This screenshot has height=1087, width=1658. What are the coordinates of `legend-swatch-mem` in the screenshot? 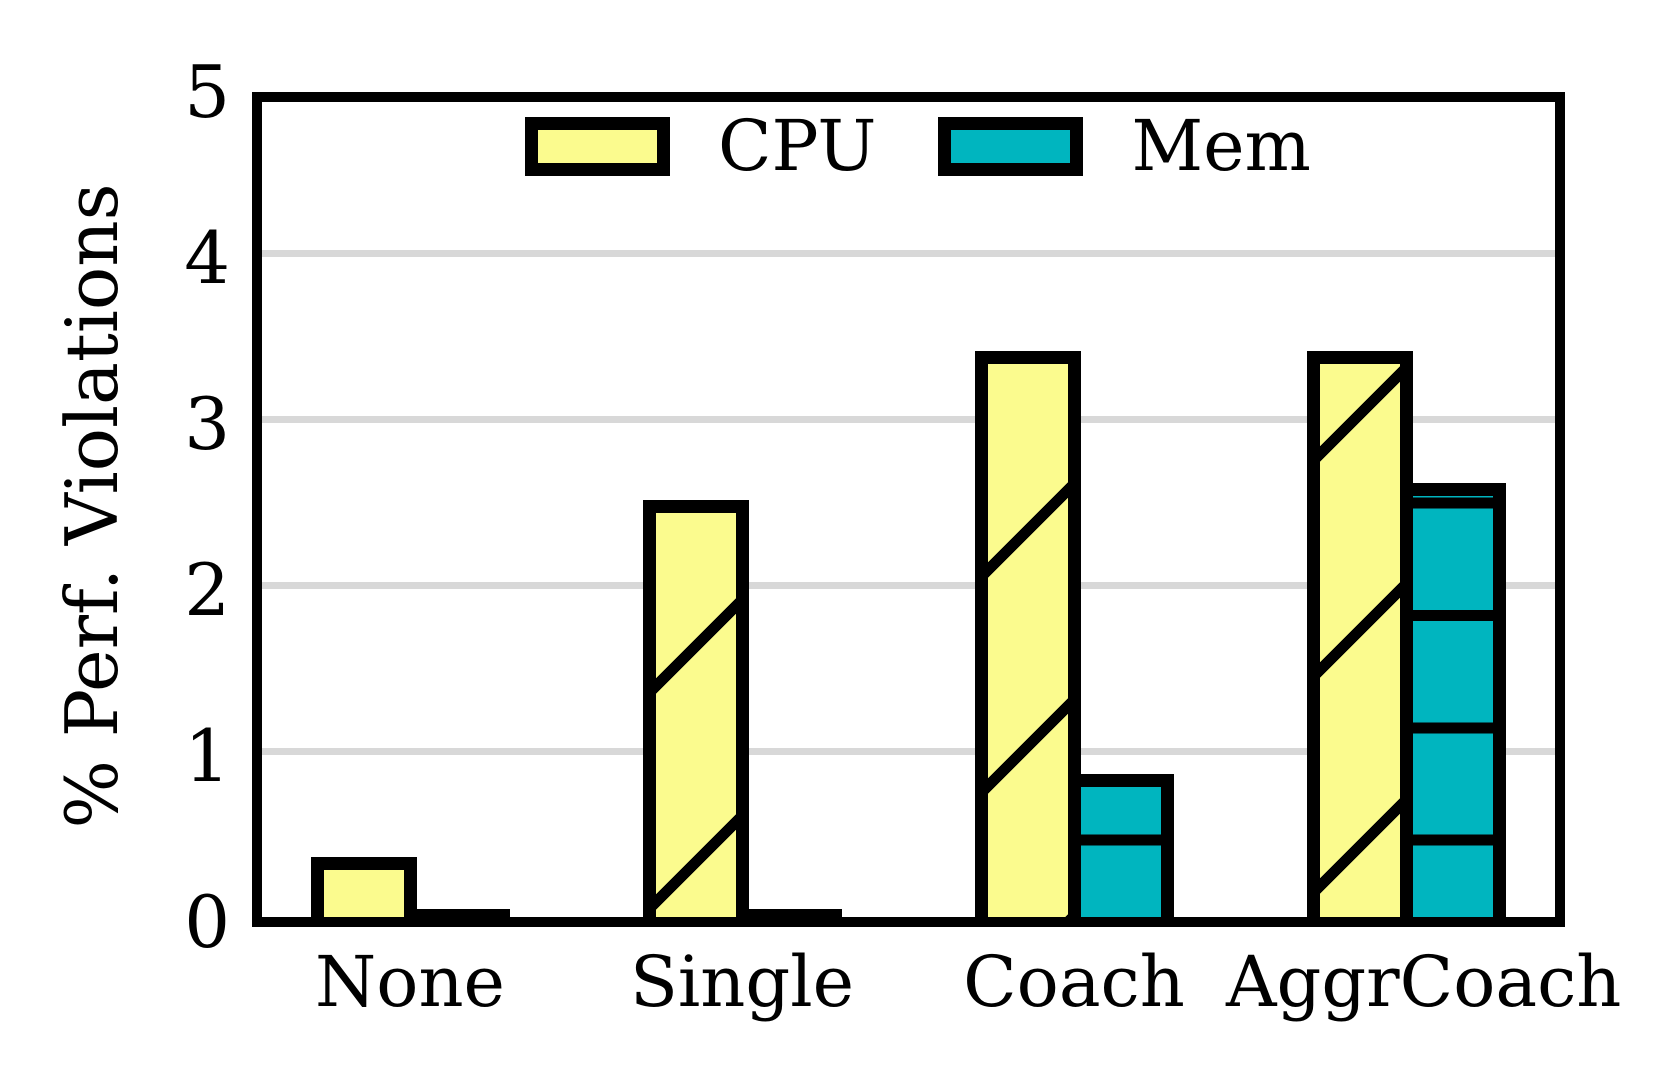 It's located at (1011, 146).